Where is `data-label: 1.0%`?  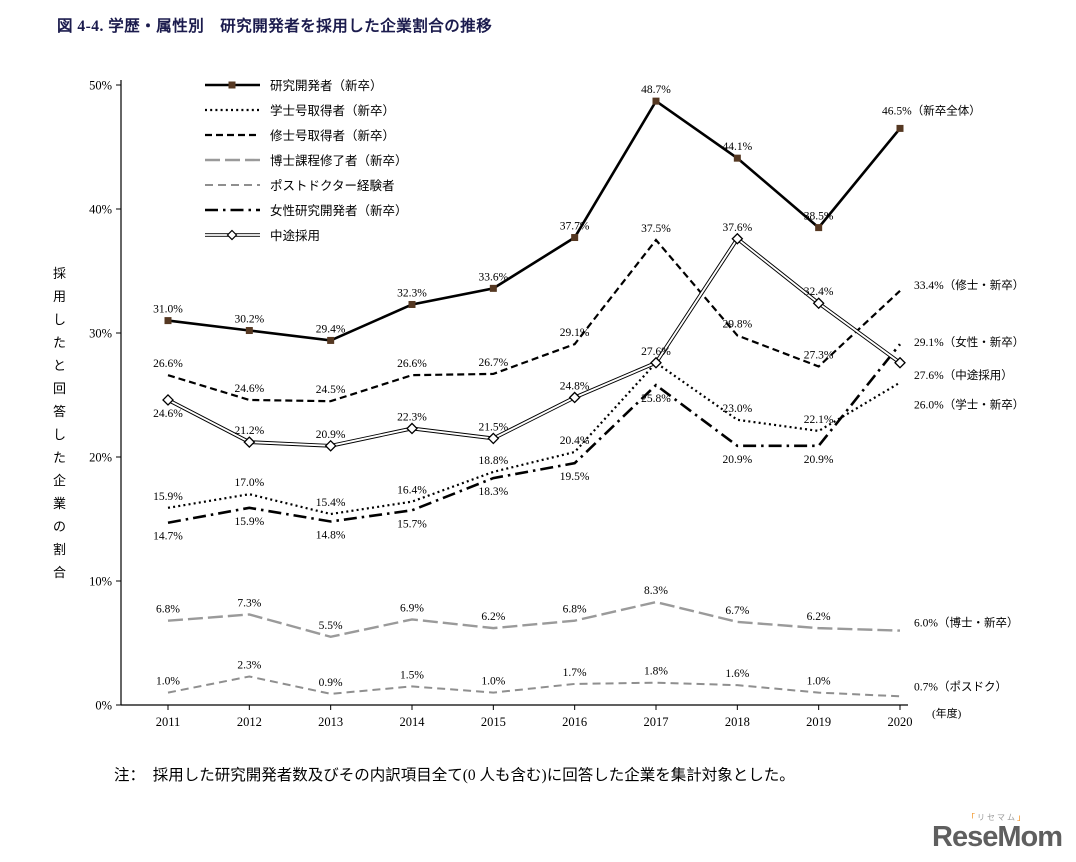 data-label: 1.0% is located at coordinates (819, 682).